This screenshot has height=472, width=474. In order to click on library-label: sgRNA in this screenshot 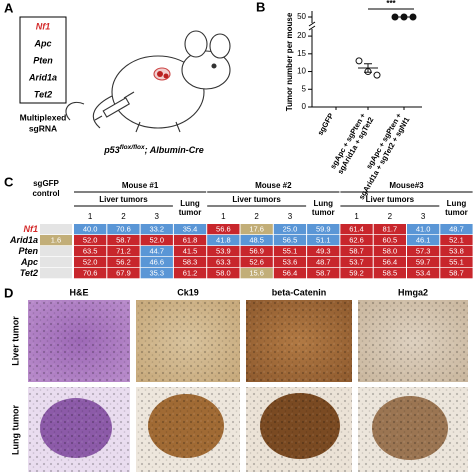, I will do `click(43, 128)`.